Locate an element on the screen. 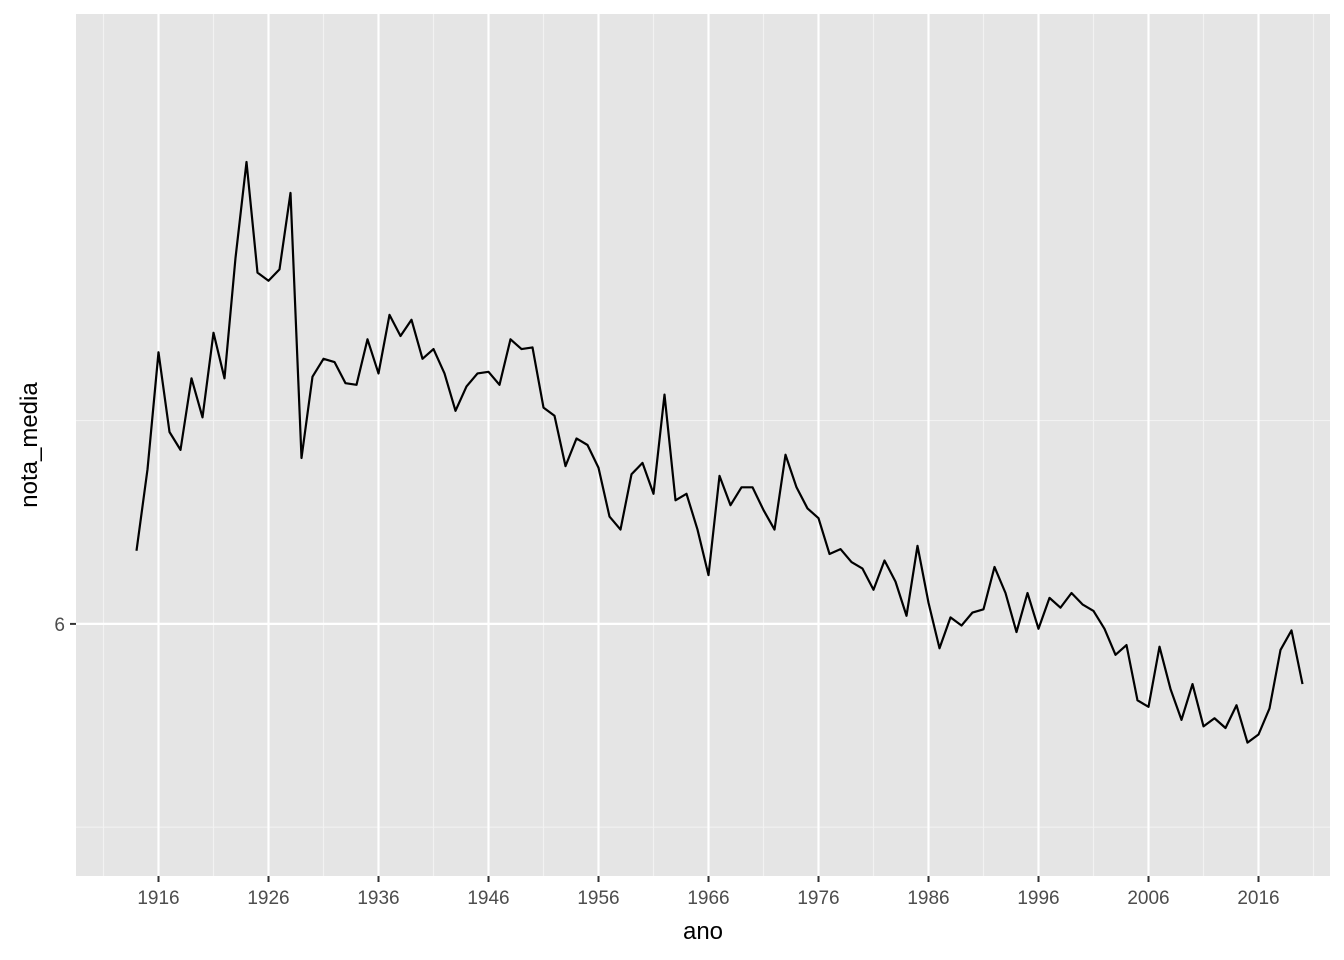 Image resolution: width=1344 pixels, height=960 pixels. x-tick-label: 1946 is located at coordinates (488, 898).